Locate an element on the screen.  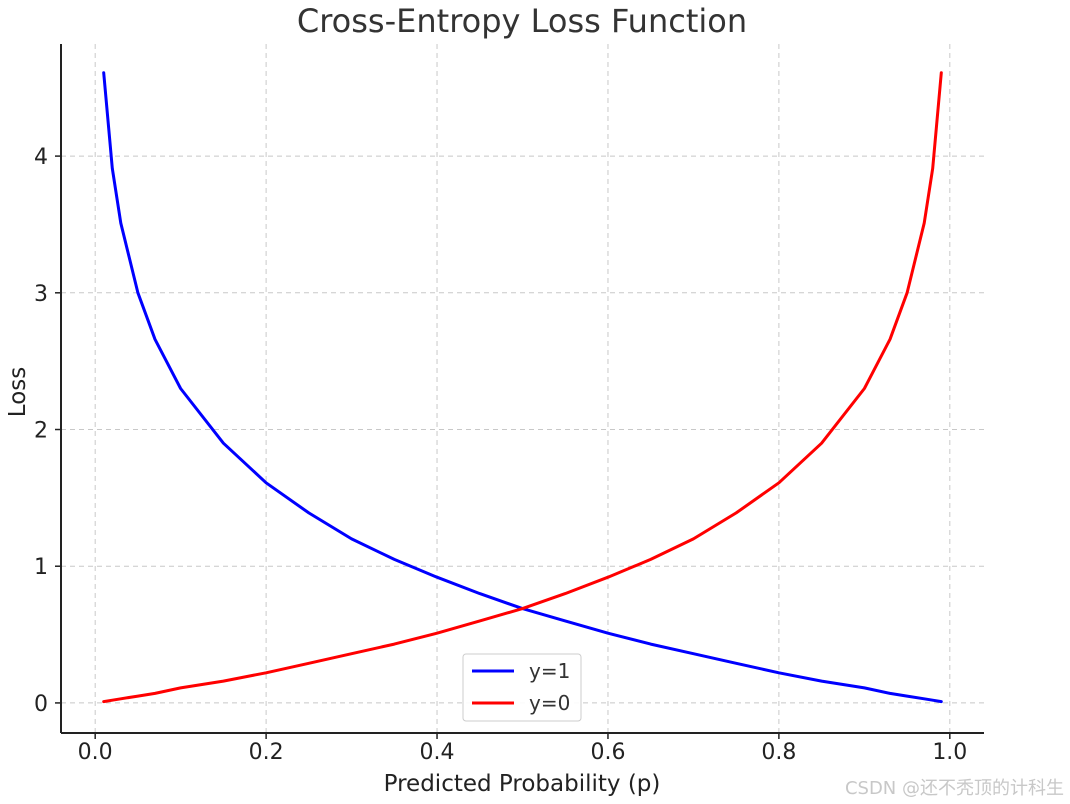
x-tick-label: 1.0 is located at coordinates (949, 752).